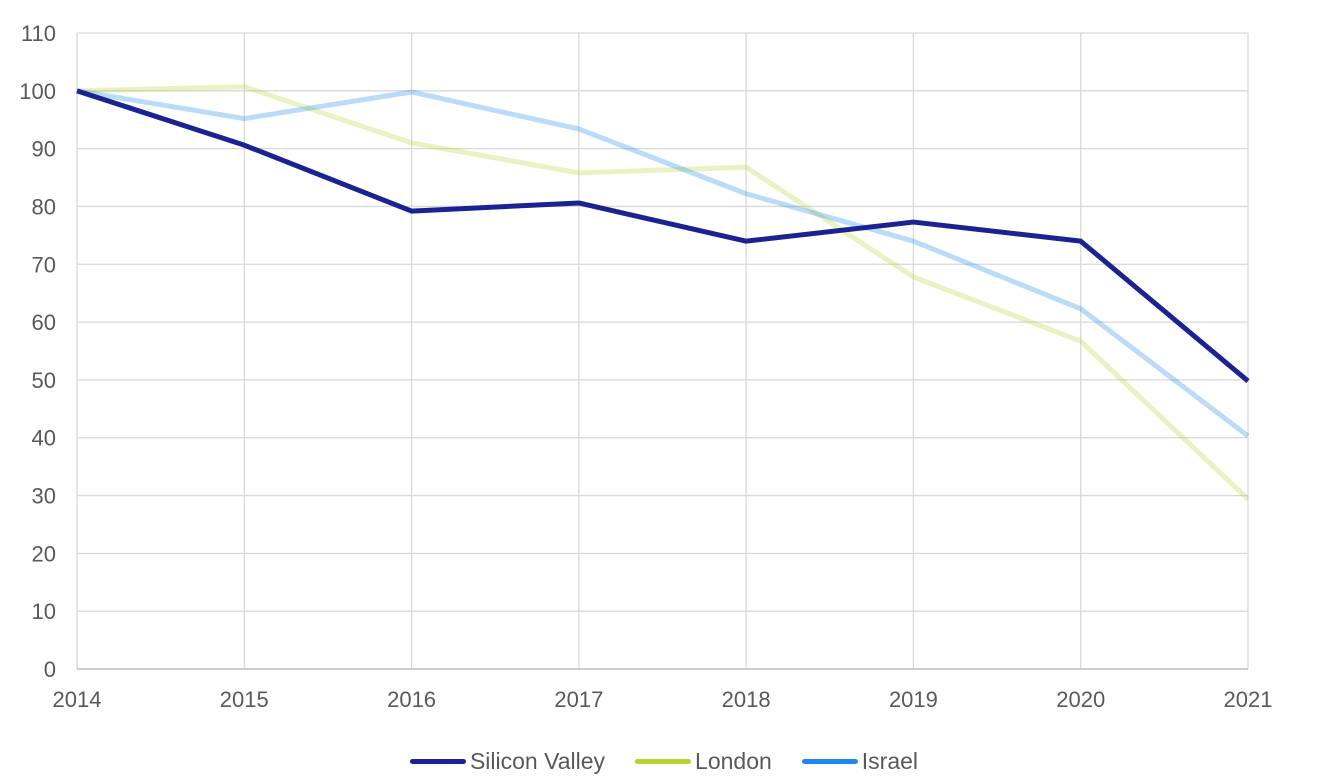 Image resolution: width=1328 pixels, height=784 pixels. I want to click on y-tick-label: 60, so click(44, 322).